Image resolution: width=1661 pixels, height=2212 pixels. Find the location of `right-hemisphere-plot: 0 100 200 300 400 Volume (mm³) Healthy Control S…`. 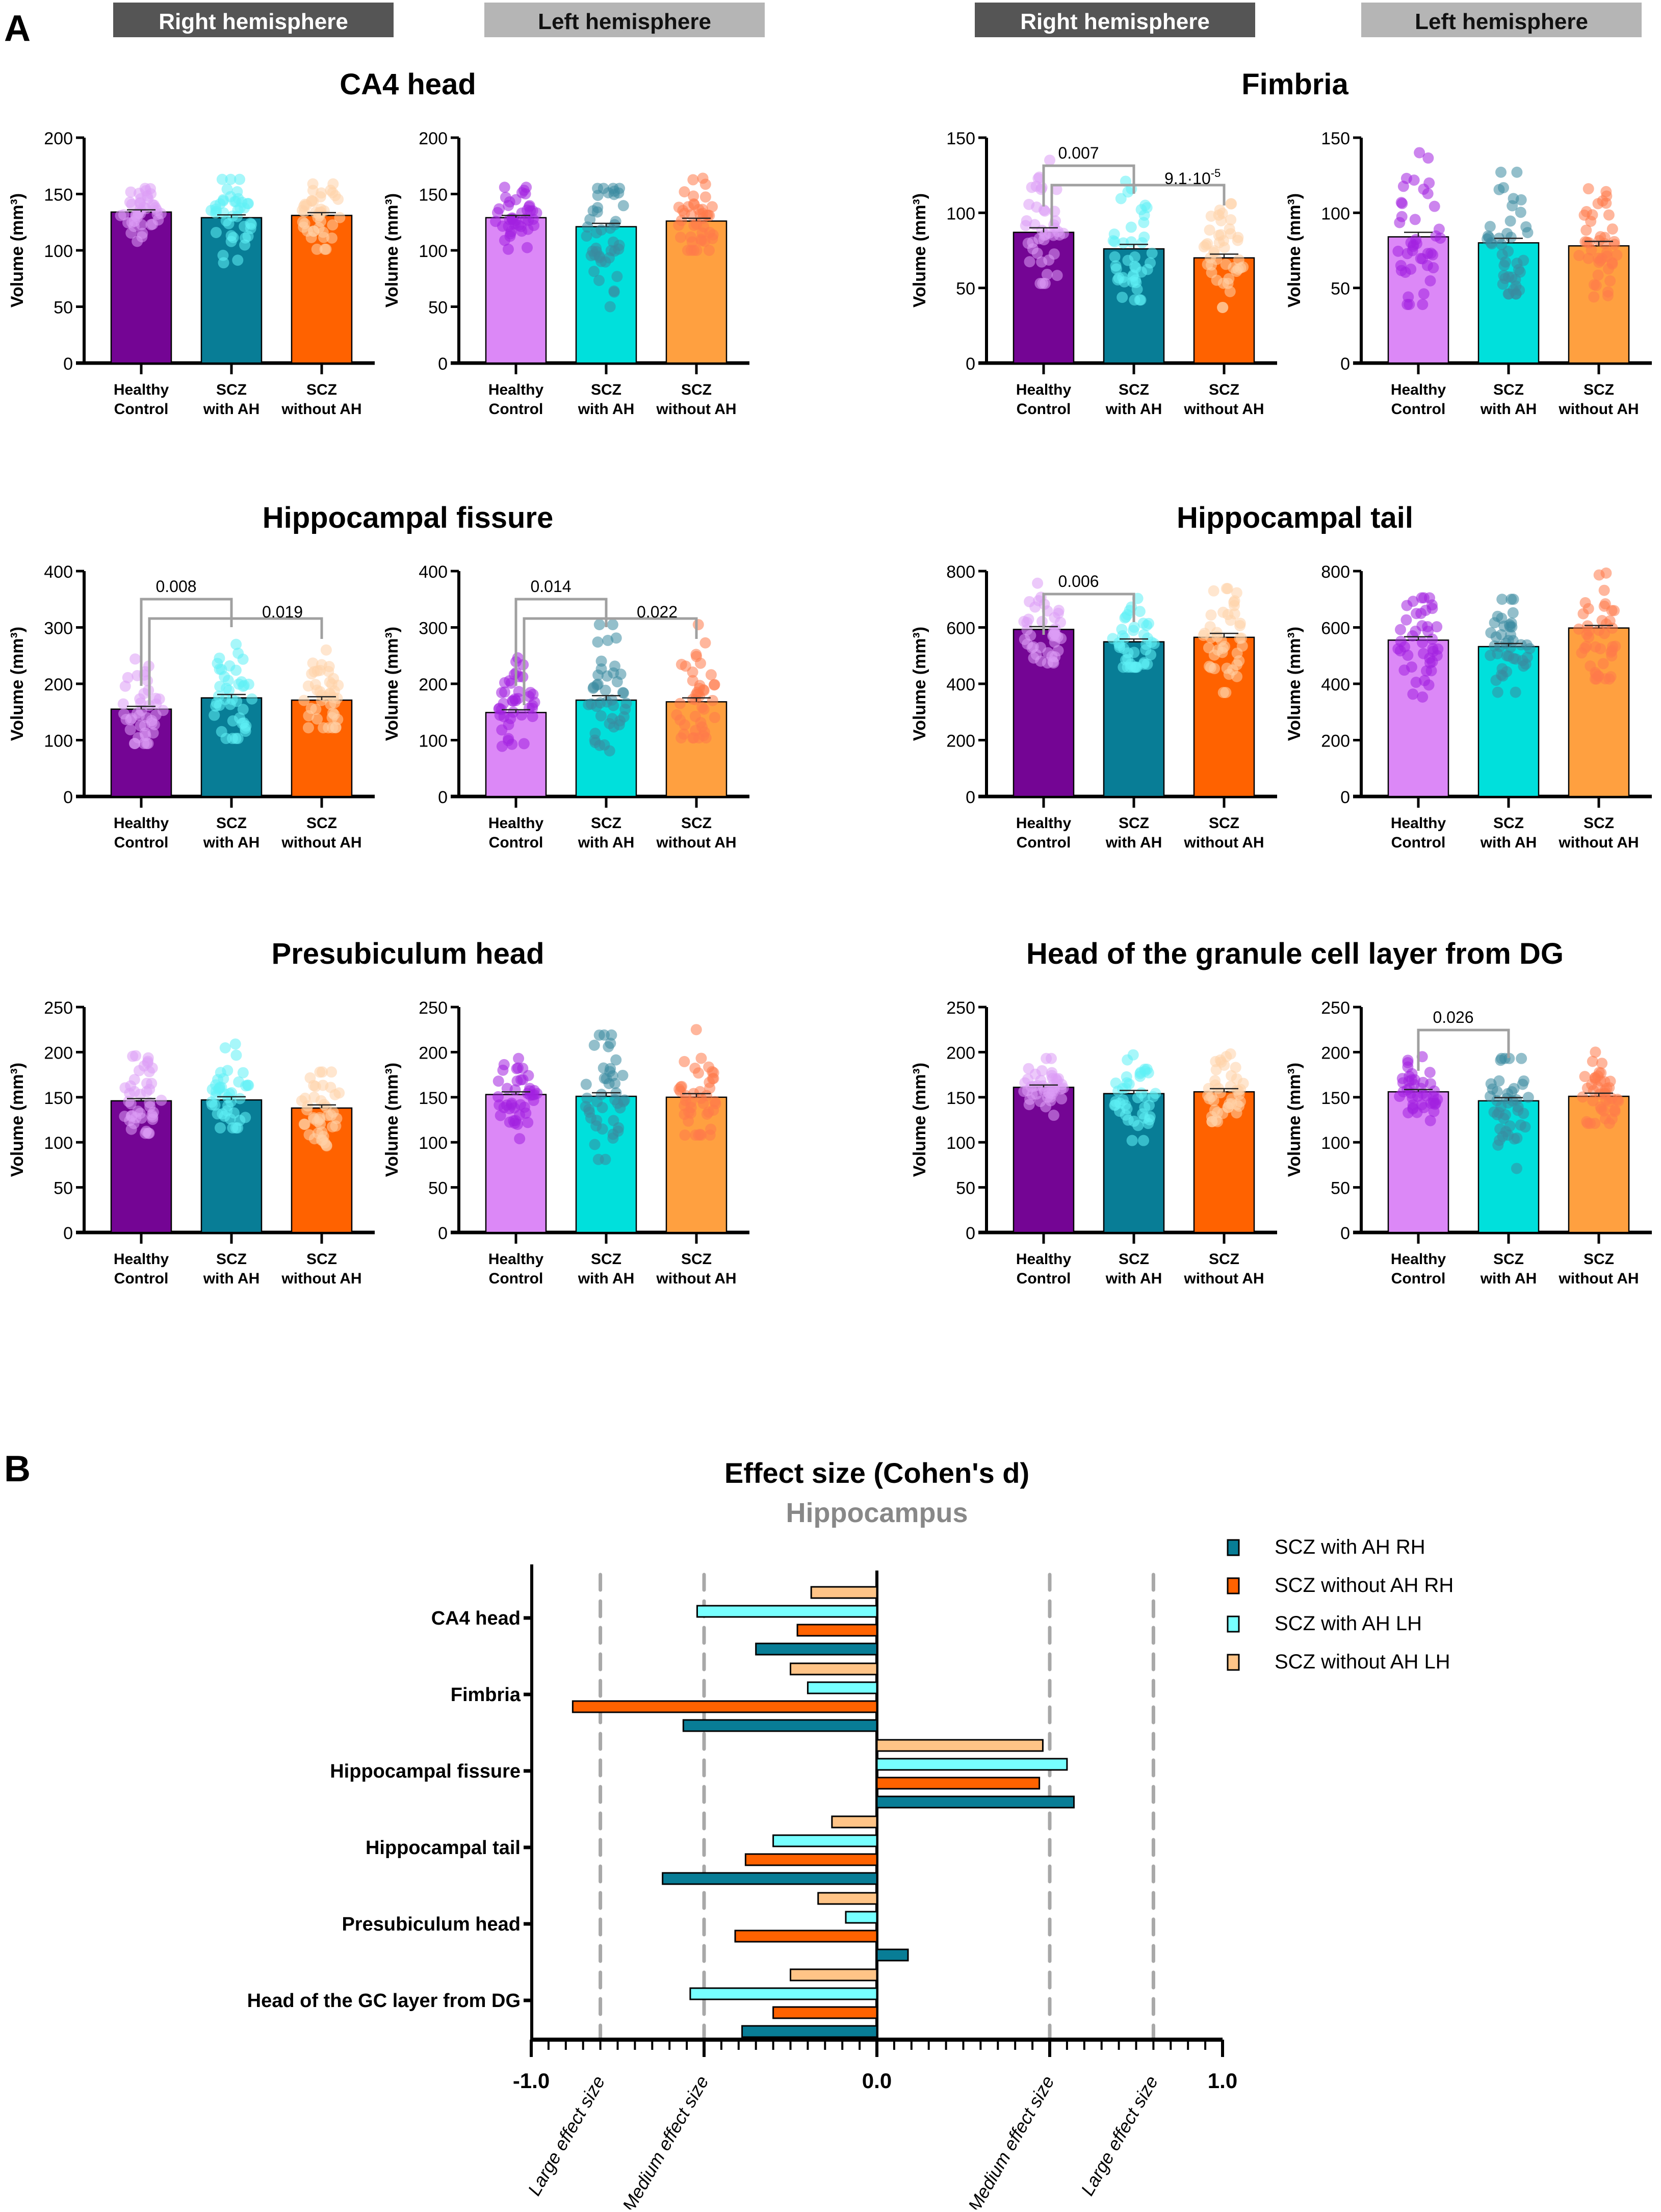

right-hemisphere-plot: 0 100 200 300 400 Volume (mm³) Healthy Control S… is located at coordinates (191, 706).